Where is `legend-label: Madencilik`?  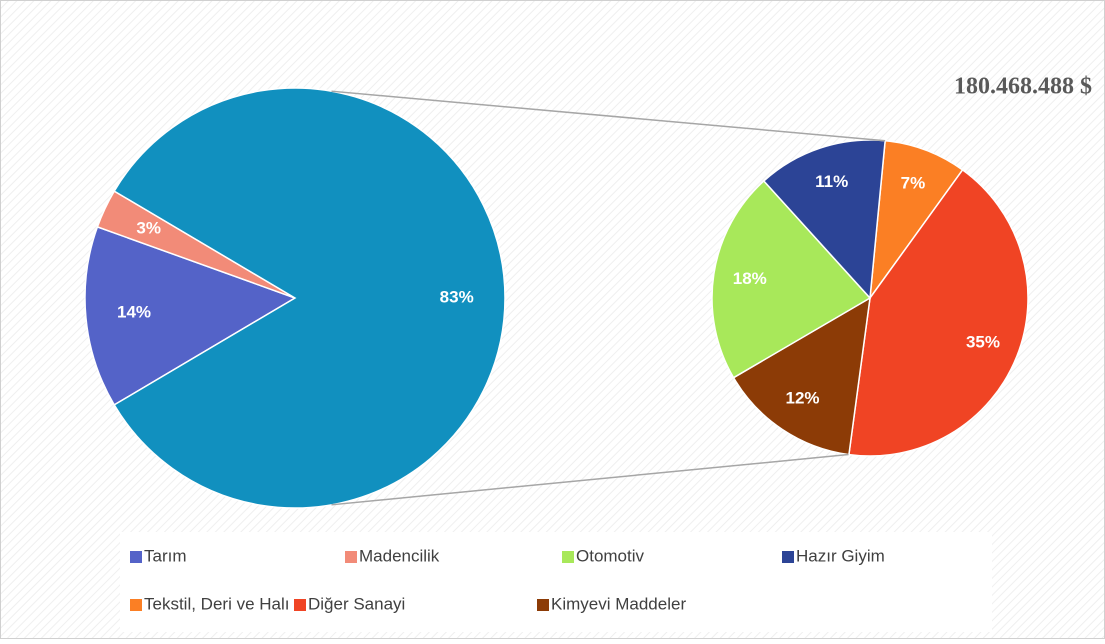
legend-label: Madencilik is located at coordinates (399, 555).